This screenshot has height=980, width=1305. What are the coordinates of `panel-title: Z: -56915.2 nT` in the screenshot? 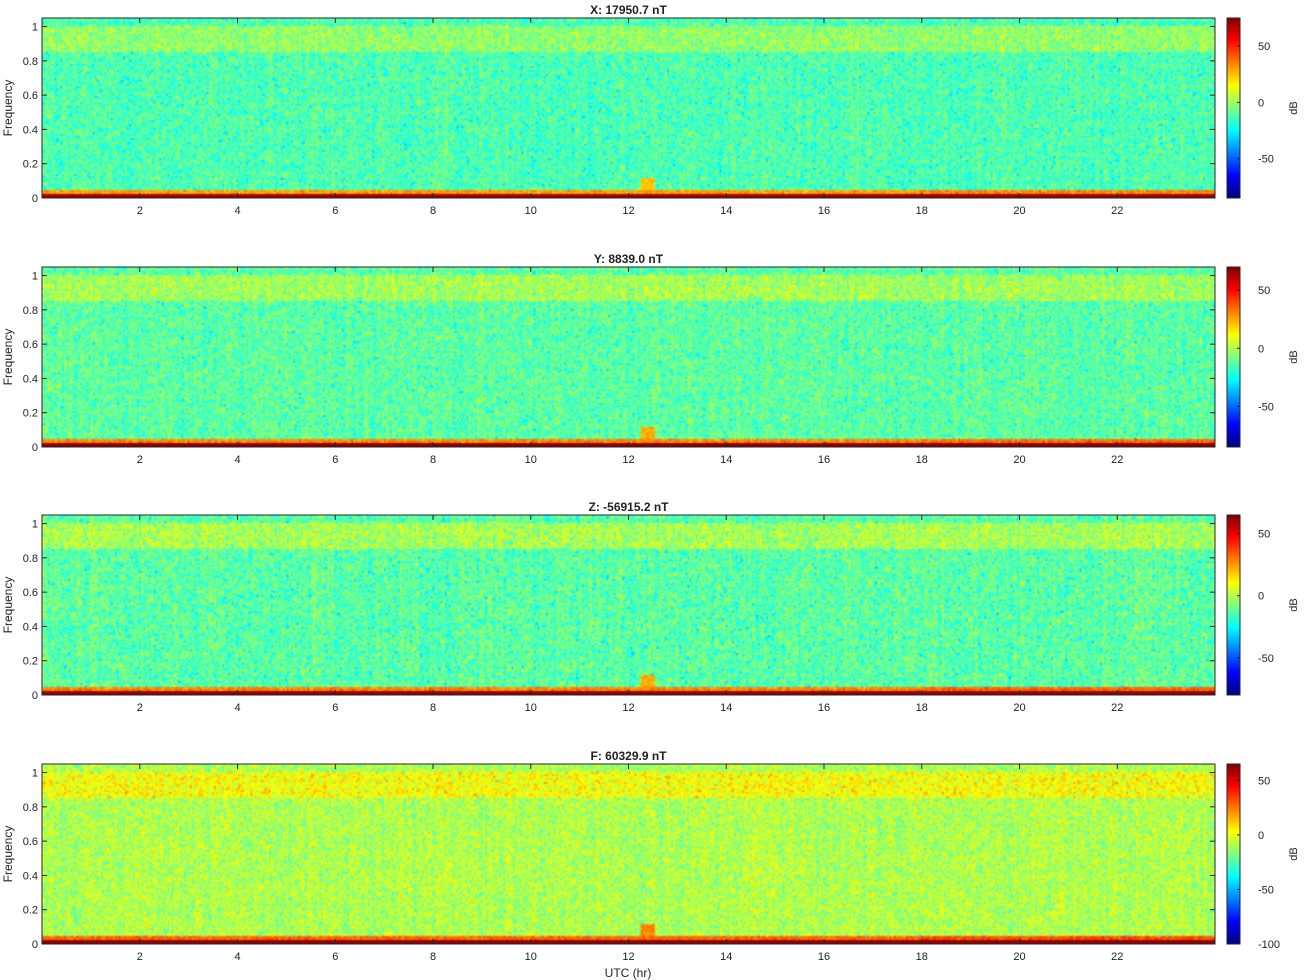 It's located at (628, 507).